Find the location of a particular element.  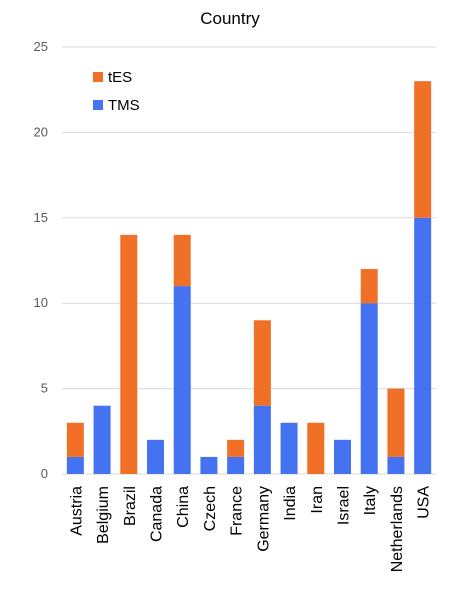

x-tick-label: USA is located at coordinates (424, 502).